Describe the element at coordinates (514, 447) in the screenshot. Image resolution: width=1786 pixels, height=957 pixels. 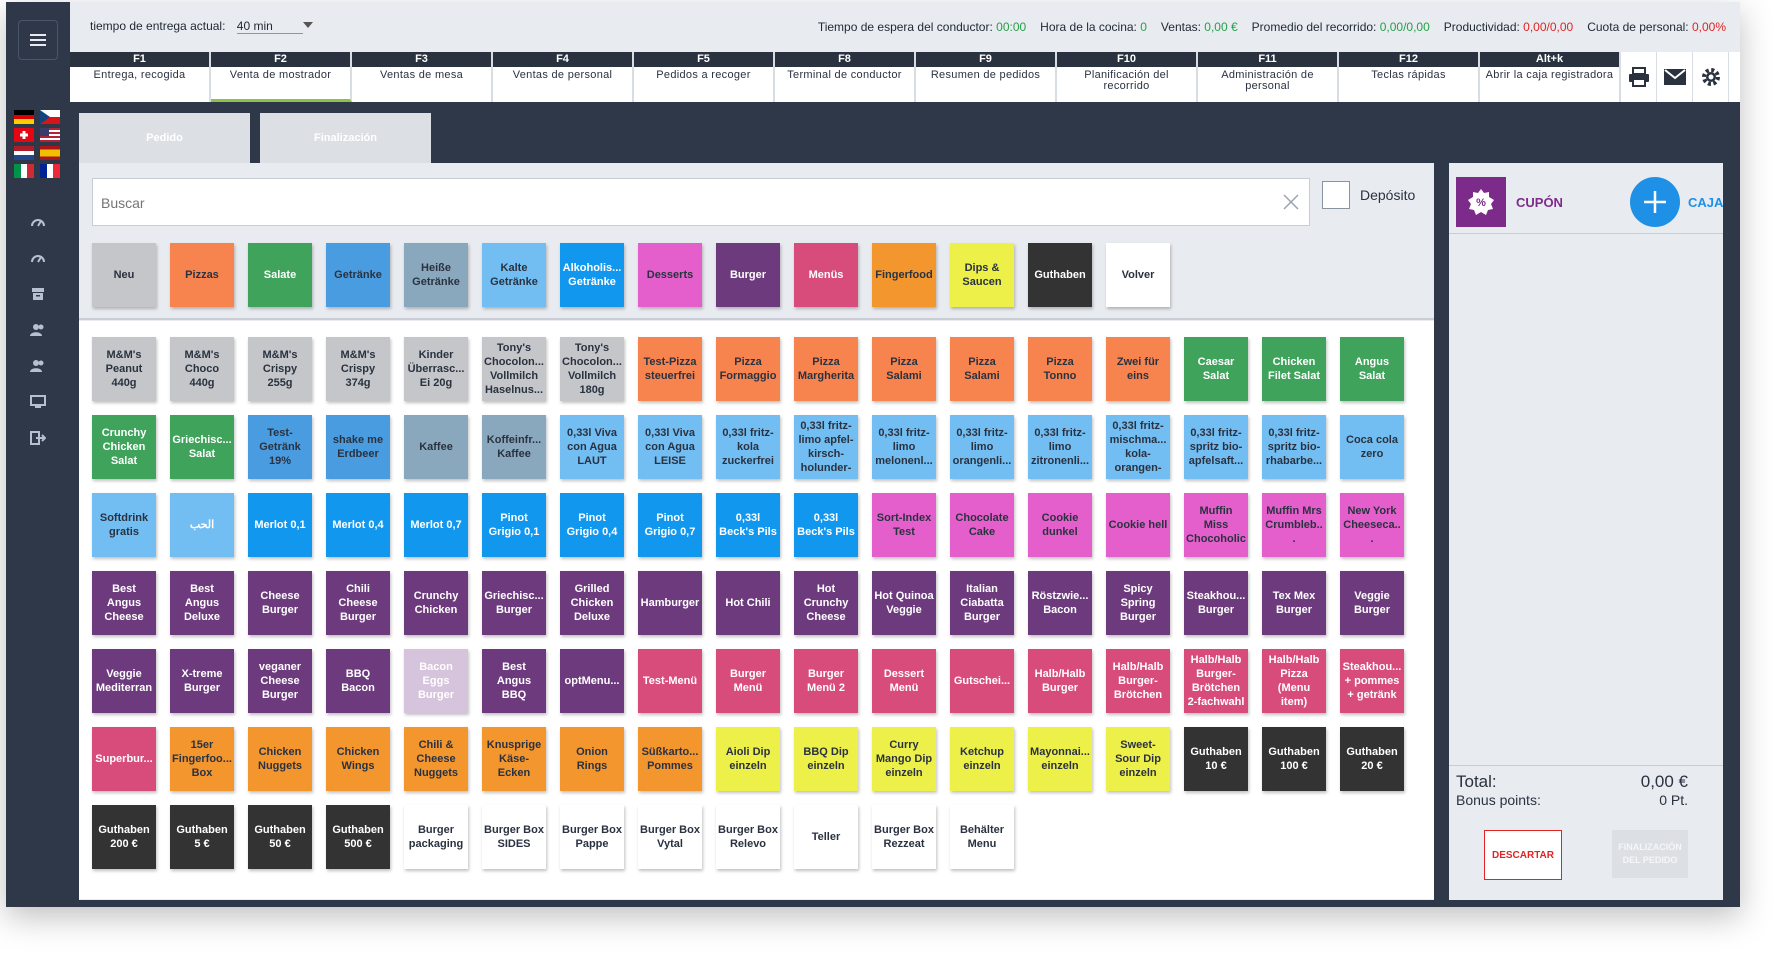
I see `product-tile: Koffeinfr... Kaffee` at that location.